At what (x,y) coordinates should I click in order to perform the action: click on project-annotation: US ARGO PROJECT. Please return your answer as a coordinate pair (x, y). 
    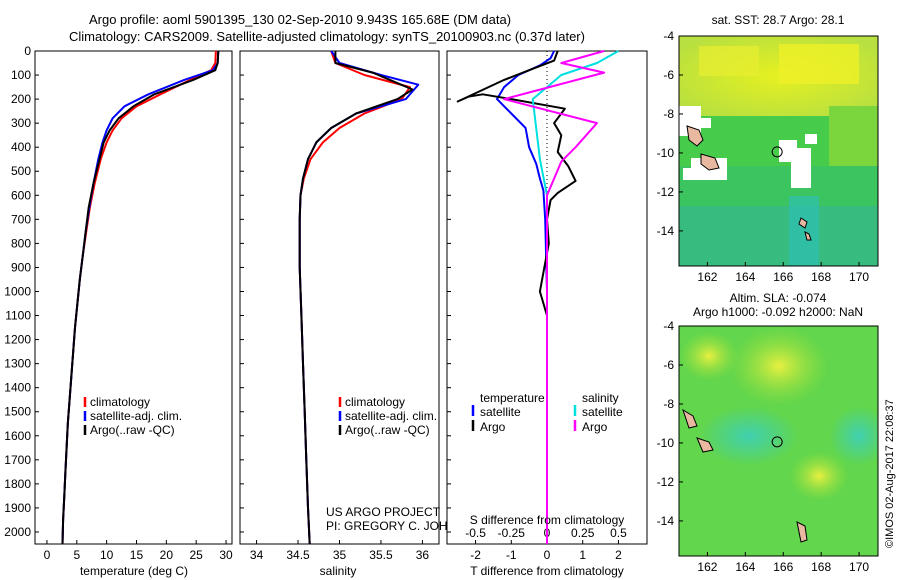
    Looking at the image, I should click on (383, 512).